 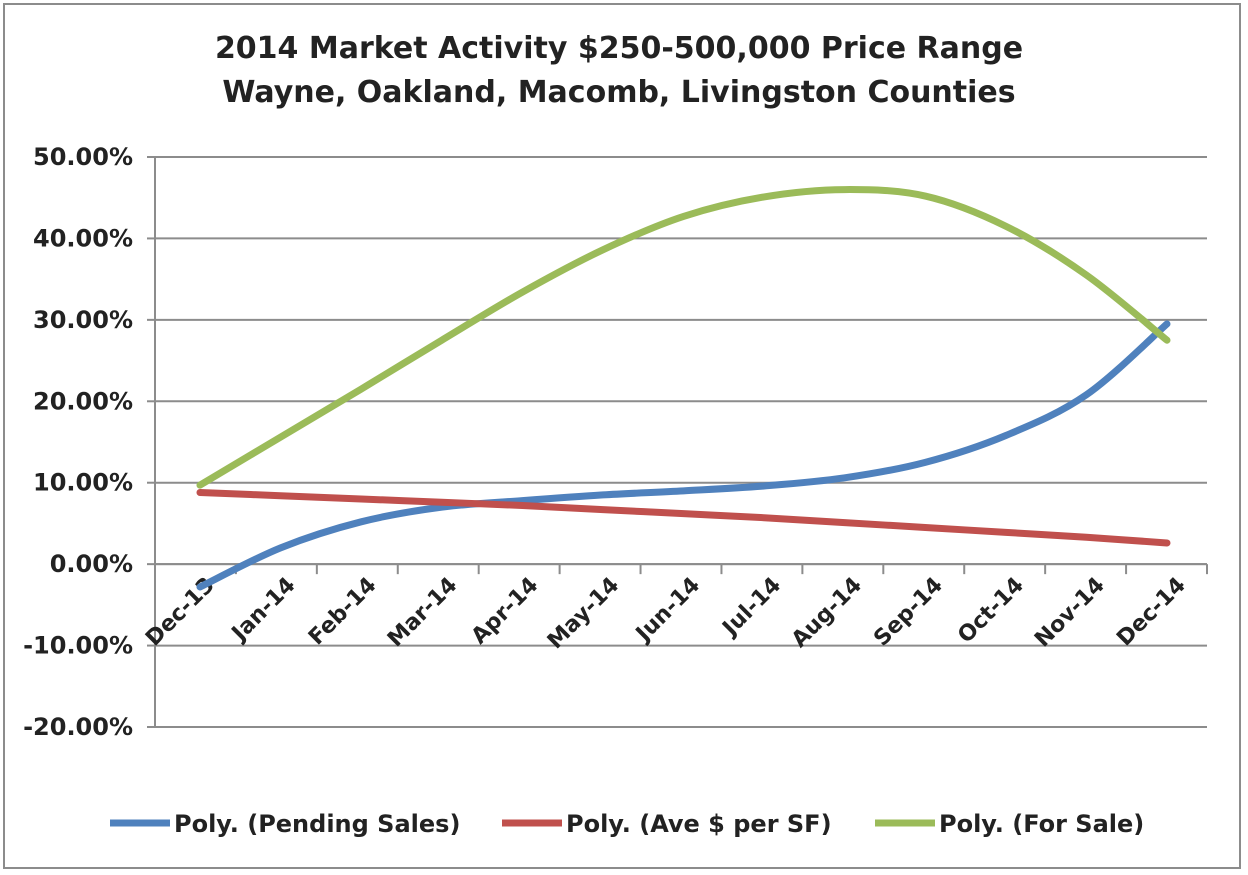 What do you see at coordinates (78, 646) in the screenshot?
I see `y-tick-label: -10.00%` at bounding box center [78, 646].